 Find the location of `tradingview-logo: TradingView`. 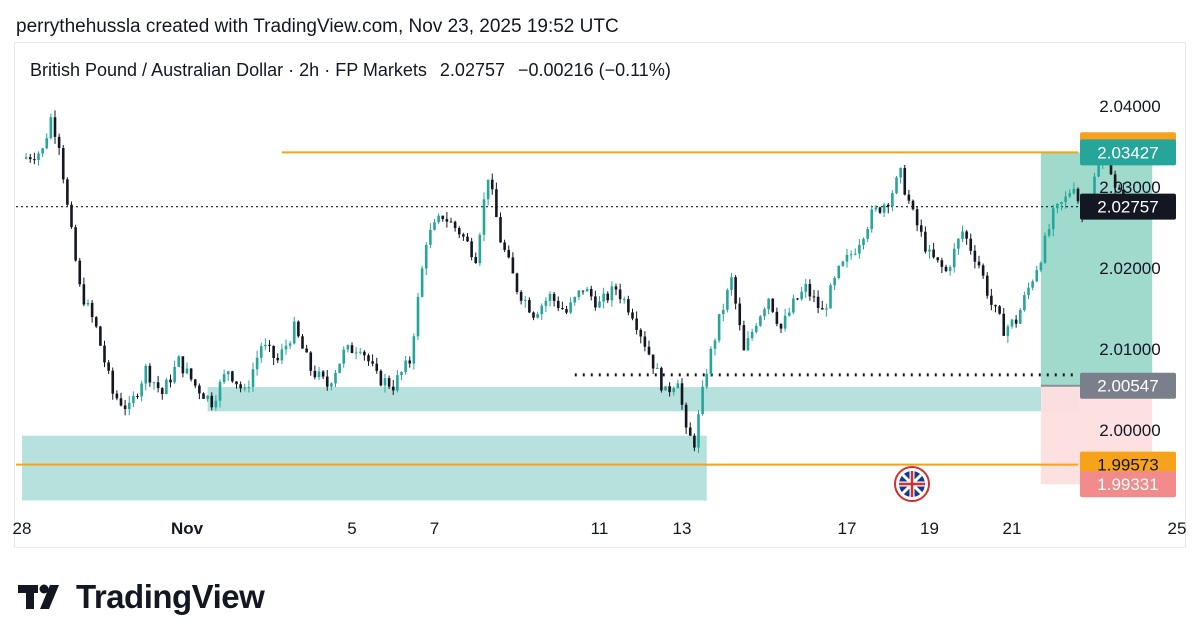

tradingview-logo: TradingView is located at coordinates (141, 597).